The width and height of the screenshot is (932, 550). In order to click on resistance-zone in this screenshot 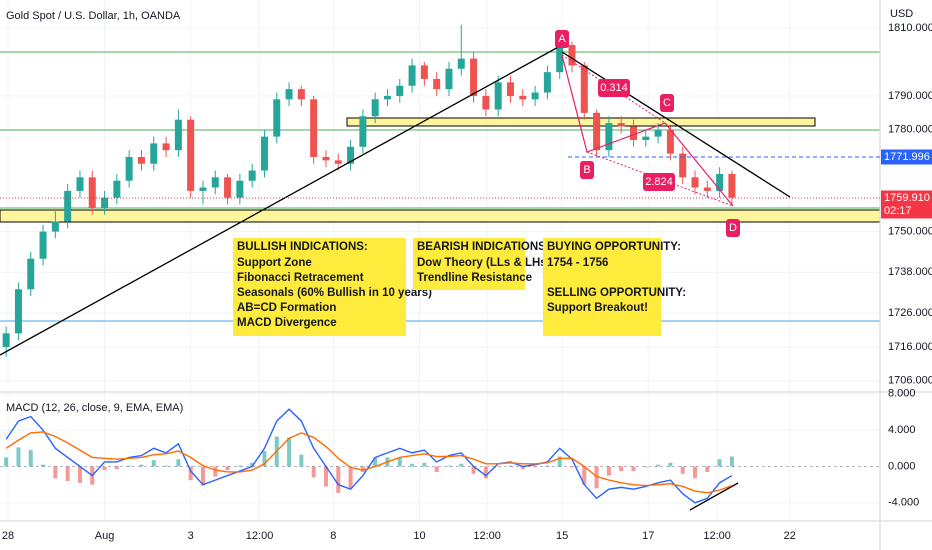, I will do `click(581, 122)`.